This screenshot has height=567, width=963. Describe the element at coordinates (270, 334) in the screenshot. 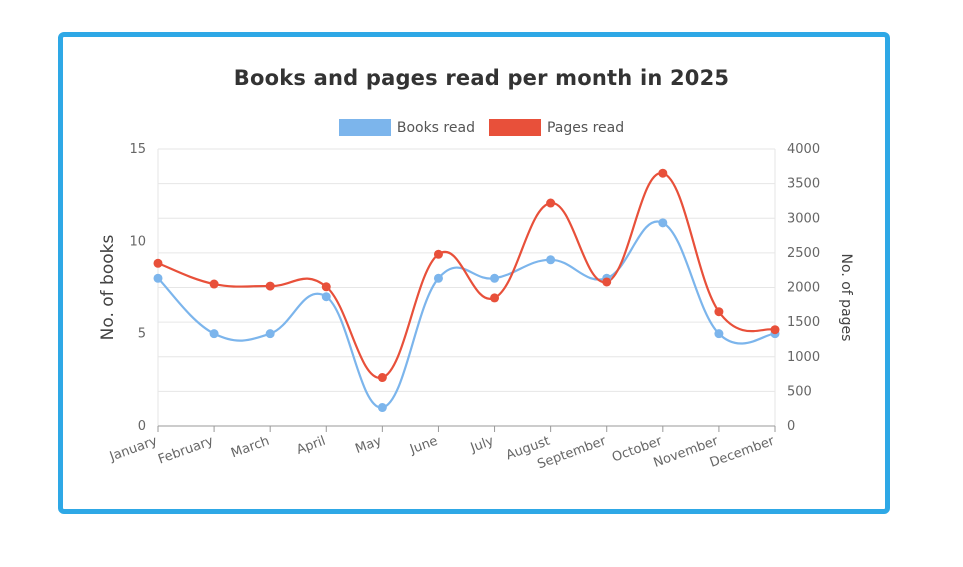

I see `point-books-march` at that location.